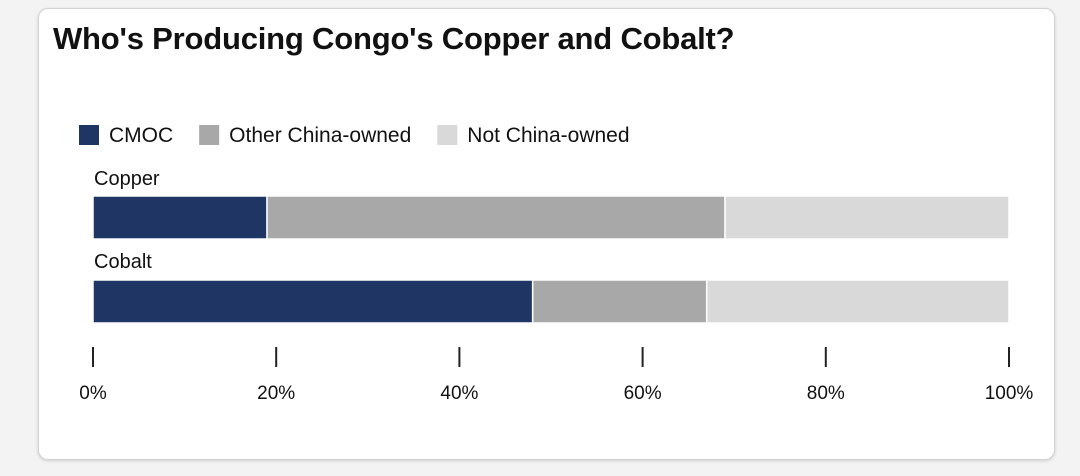 Image resolution: width=1080 pixels, height=476 pixels. I want to click on legend-label-1: Other China-owned, so click(320, 135).